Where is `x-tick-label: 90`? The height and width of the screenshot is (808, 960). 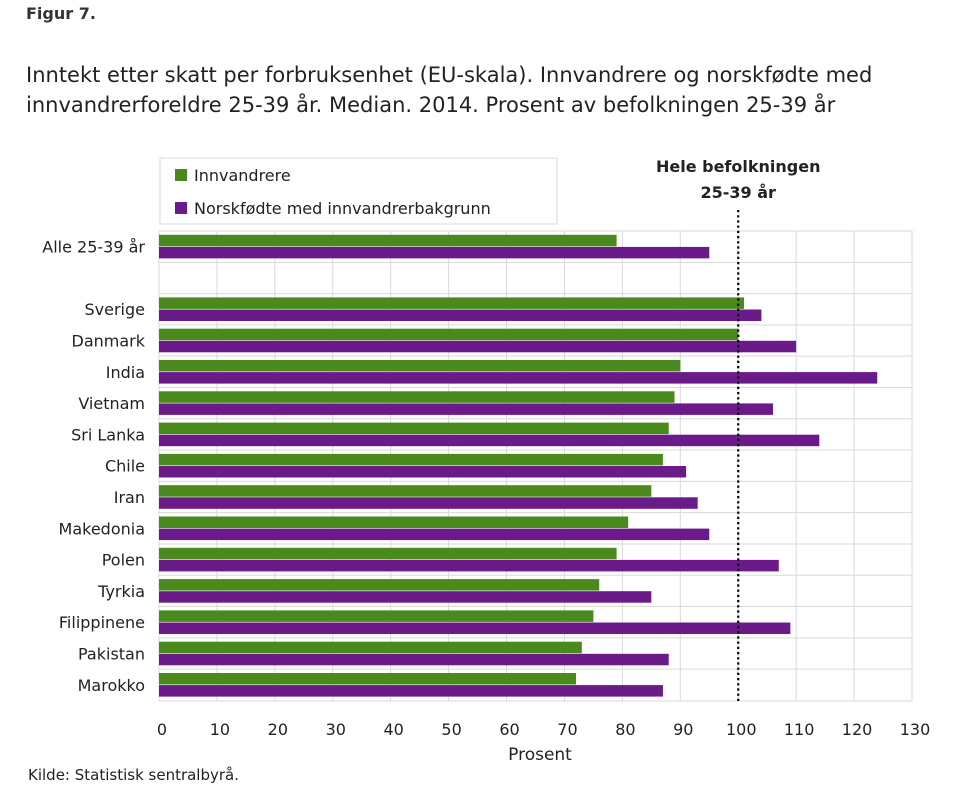
x-tick-label: 90 is located at coordinates (683, 729).